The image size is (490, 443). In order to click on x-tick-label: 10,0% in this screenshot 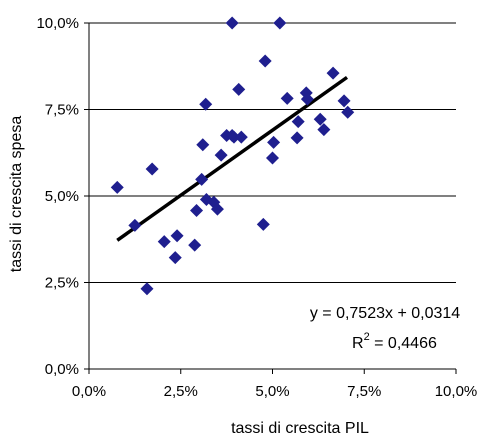, I will do `click(456, 391)`.